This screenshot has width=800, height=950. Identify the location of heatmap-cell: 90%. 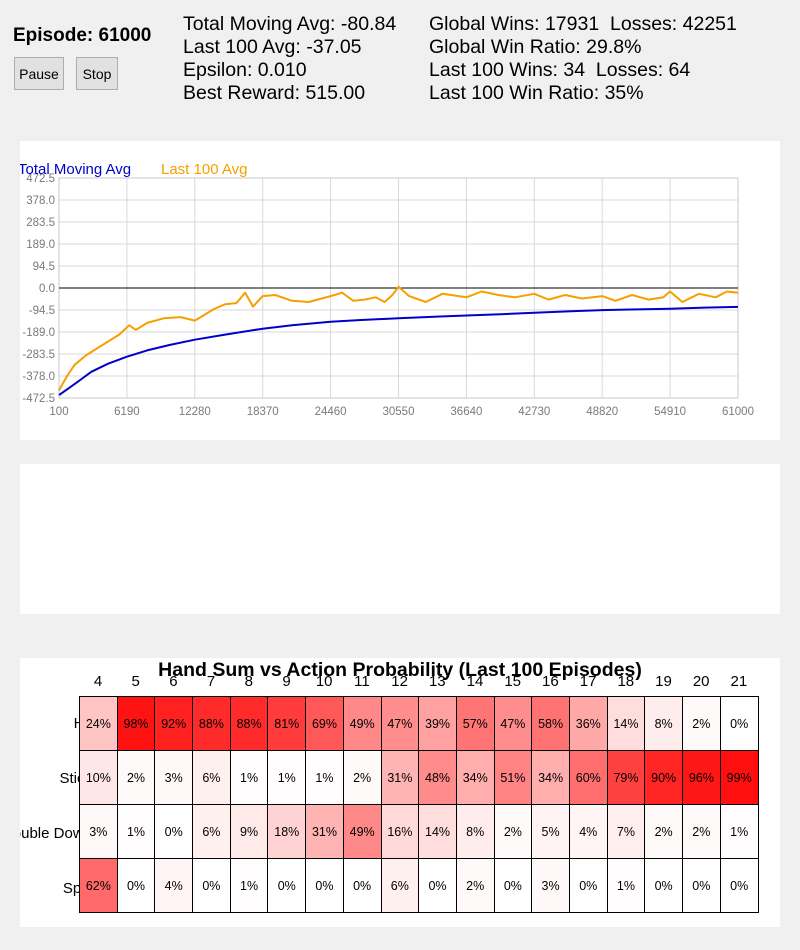
(663, 777).